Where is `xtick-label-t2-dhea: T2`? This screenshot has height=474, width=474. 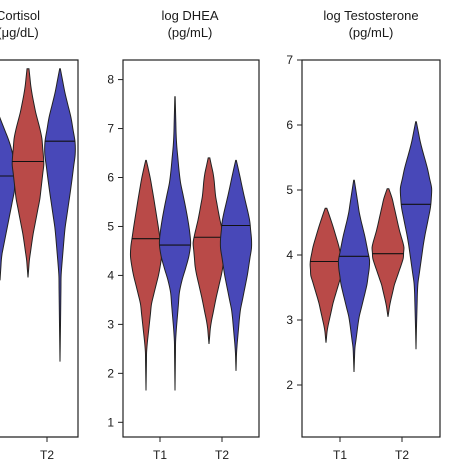 xtick-label-t2-dhea: T2 is located at coordinates (222, 455).